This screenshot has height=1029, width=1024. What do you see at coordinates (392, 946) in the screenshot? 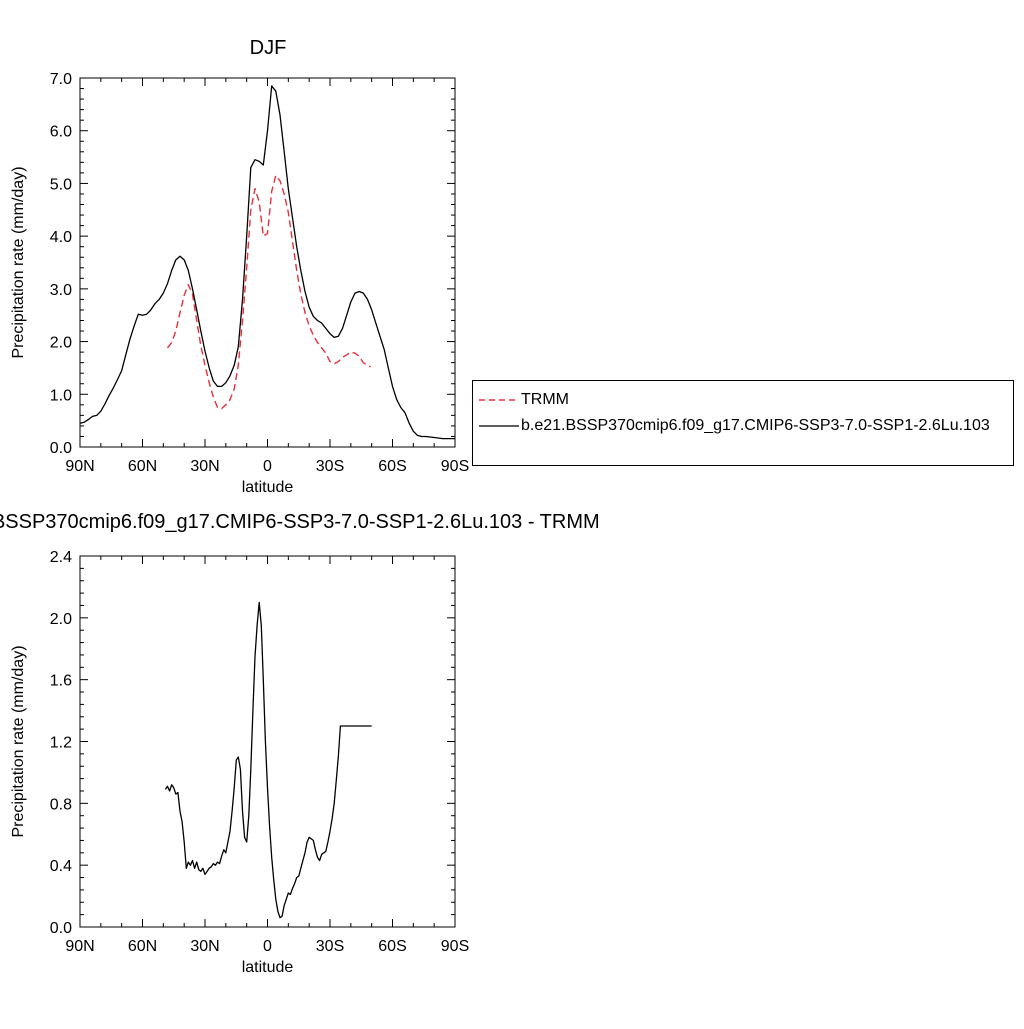
I see `panel-2-xtick-label: 60S` at bounding box center [392, 946].